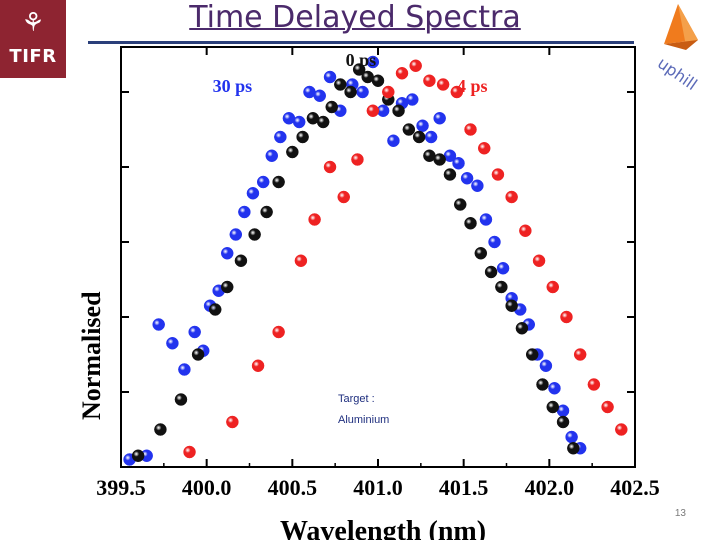 Image resolution: width=720 pixels, height=540 pixels. I want to click on annotation-target-label: Target :, so click(356, 399).